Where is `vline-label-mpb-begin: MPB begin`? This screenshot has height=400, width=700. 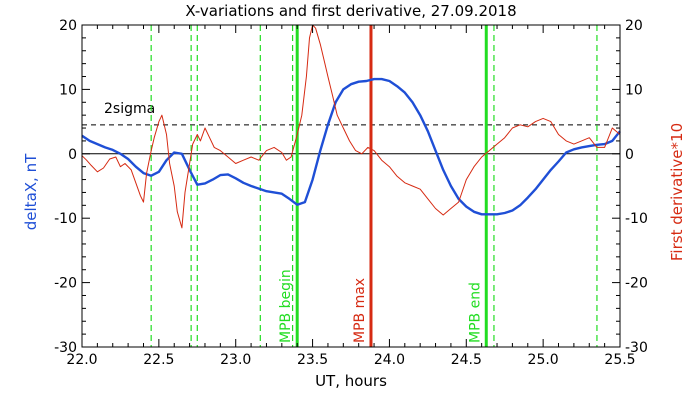 vline-label-mpb-begin: MPB begin is located at coordinates (286, 306).